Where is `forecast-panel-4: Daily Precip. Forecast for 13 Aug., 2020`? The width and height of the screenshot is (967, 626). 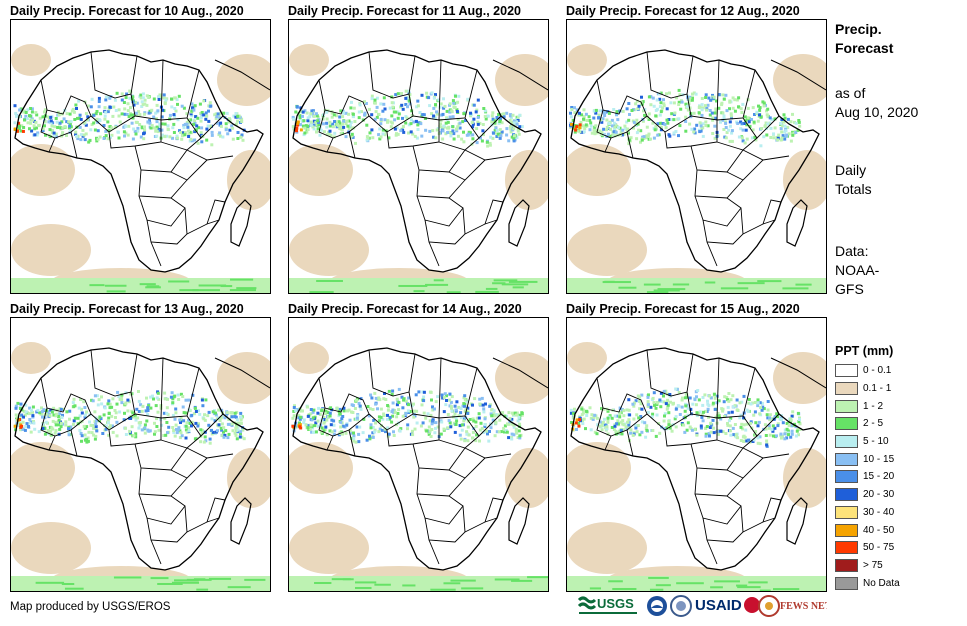 forecast-panel-4: Daily Precip. Forecast for 13 Aug., 2020 is located at coordinates (146, 447).